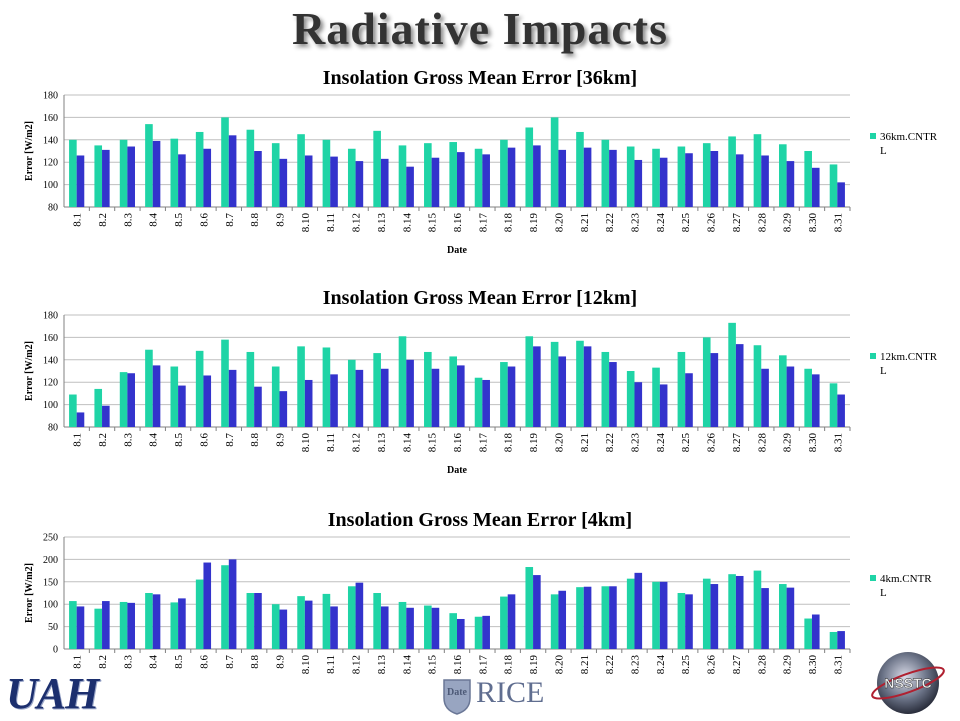 This screenshot has width=960, height=721. I want to click on legend-label: 36km.CNTR L, so click(909, 144).